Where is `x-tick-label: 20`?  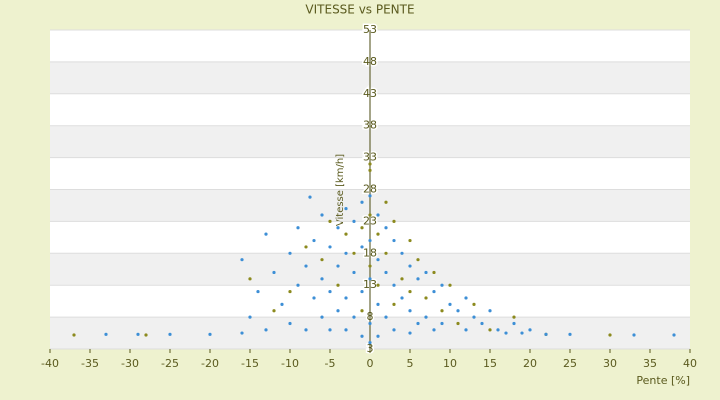
x-tick-label: 20 is located at coordinates (530, 363).